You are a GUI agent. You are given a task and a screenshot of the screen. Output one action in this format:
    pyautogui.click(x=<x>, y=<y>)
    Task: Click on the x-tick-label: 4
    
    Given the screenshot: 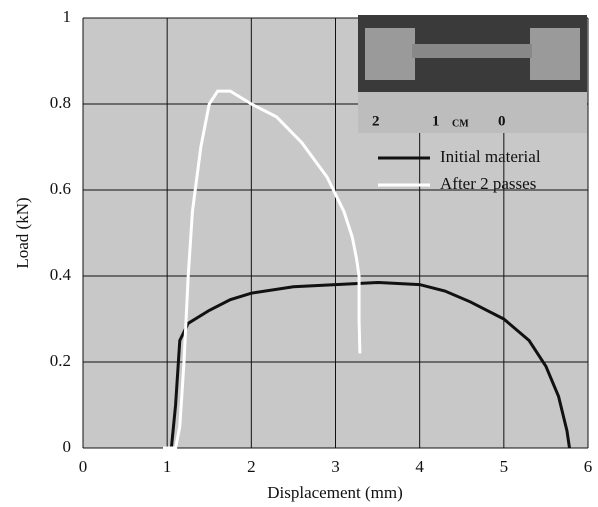 What is the action you would take?
    pyautogui.click(x=419, y=466)
    